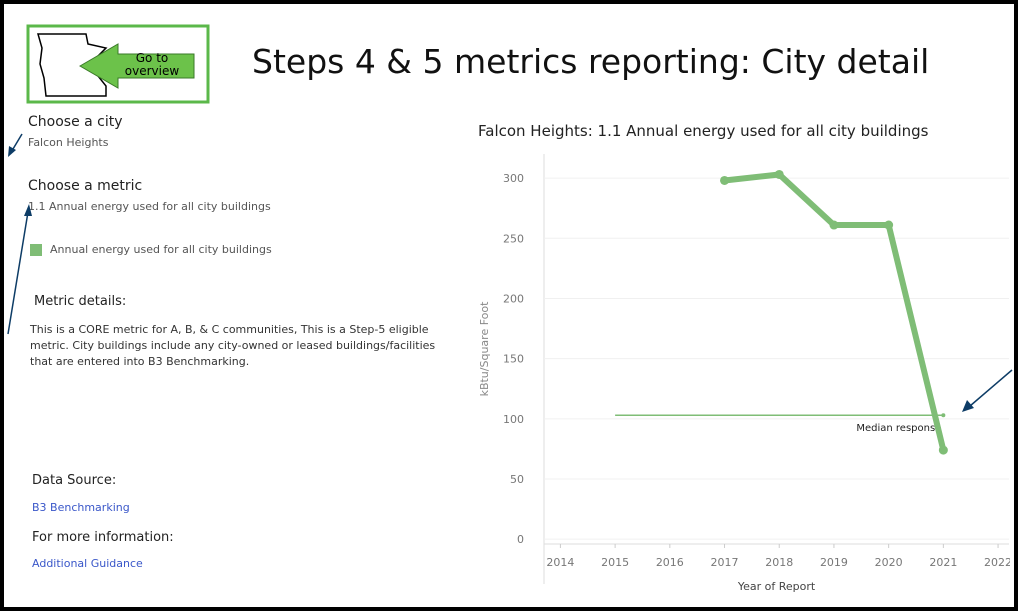 The width and height of the screenshot is (1018, 611). Describe the element at coordinates (80, 301) in the screenshot. I see `section-heading: Metric details:` at that location.